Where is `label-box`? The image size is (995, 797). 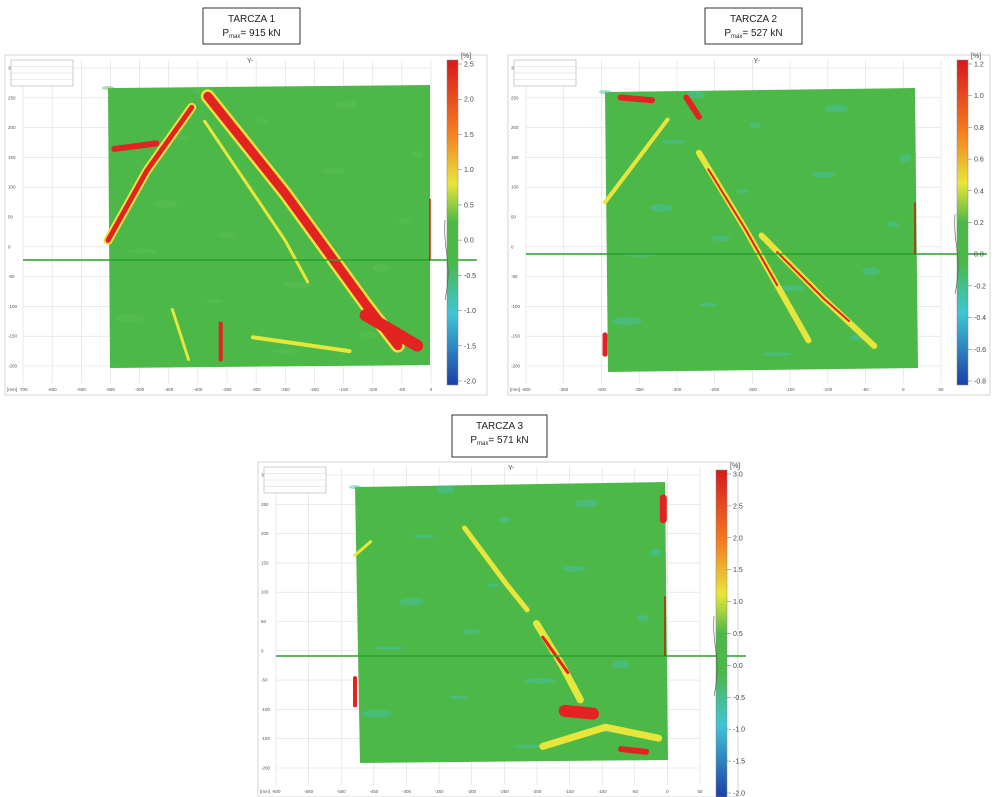
label-box is located at coordinates (753, 26).